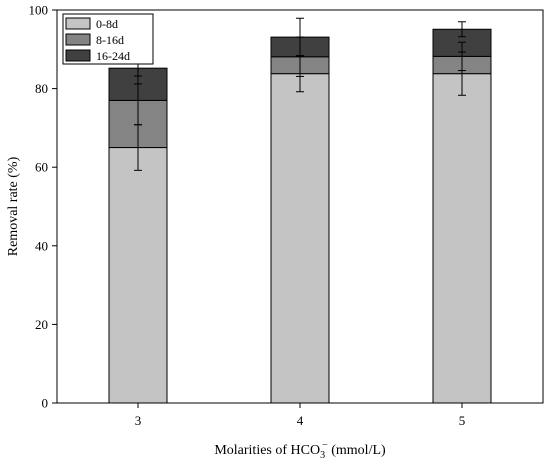  I want to click on x-tick-label: 3, so click(138, 420).